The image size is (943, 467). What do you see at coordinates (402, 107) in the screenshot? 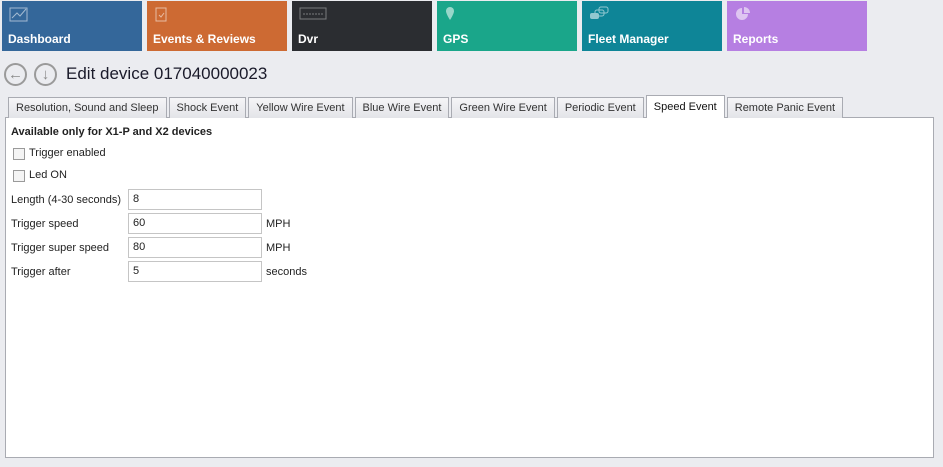
I see `tab-blue-wire-event: Blue Wire Event` at bounding box center [402, 107].